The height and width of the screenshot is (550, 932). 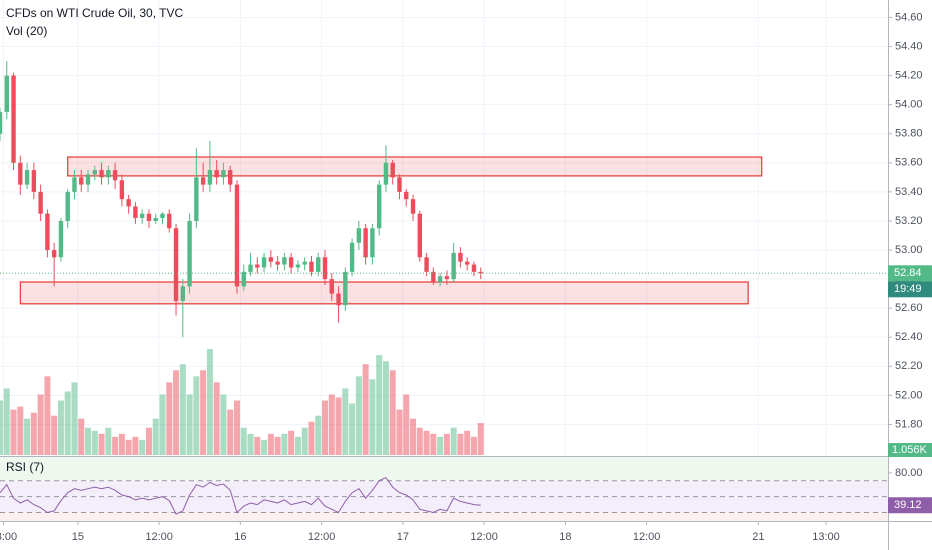 What do you see at coordinates (384, 293) in the screenshot?
I see `zone` at bounding box center [384, 293].